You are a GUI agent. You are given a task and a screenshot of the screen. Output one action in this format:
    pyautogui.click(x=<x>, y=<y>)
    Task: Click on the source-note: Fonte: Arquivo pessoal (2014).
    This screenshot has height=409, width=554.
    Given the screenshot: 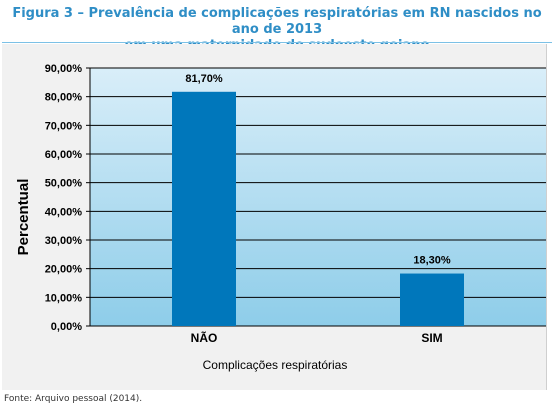 What is the action you would take?
    pyautogui.click(x=73, y=399)
    